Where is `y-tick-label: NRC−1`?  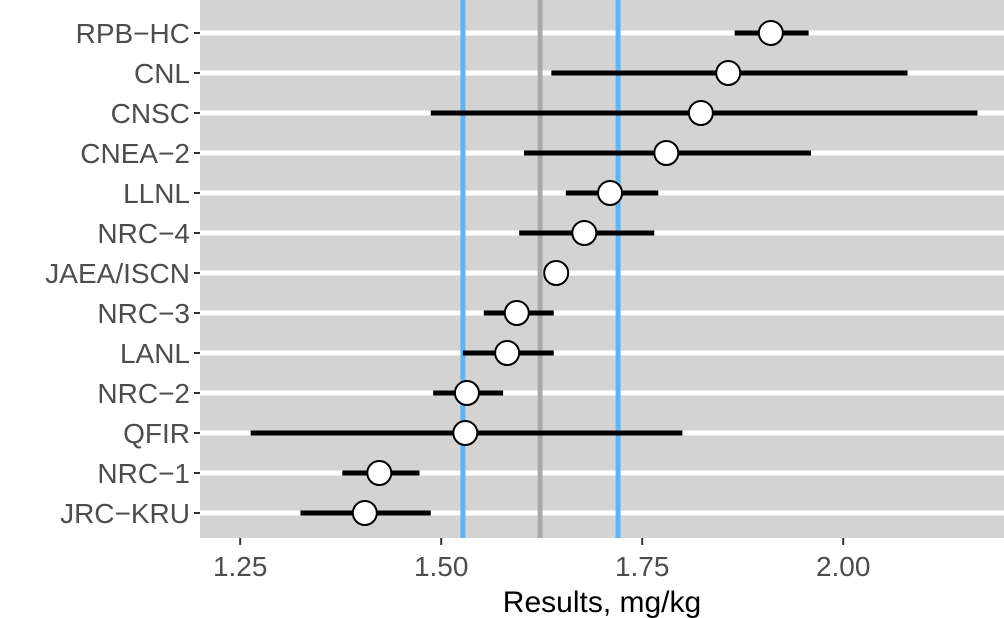
y-tick-label: NRC−1 is located at coordinates (143, 473).